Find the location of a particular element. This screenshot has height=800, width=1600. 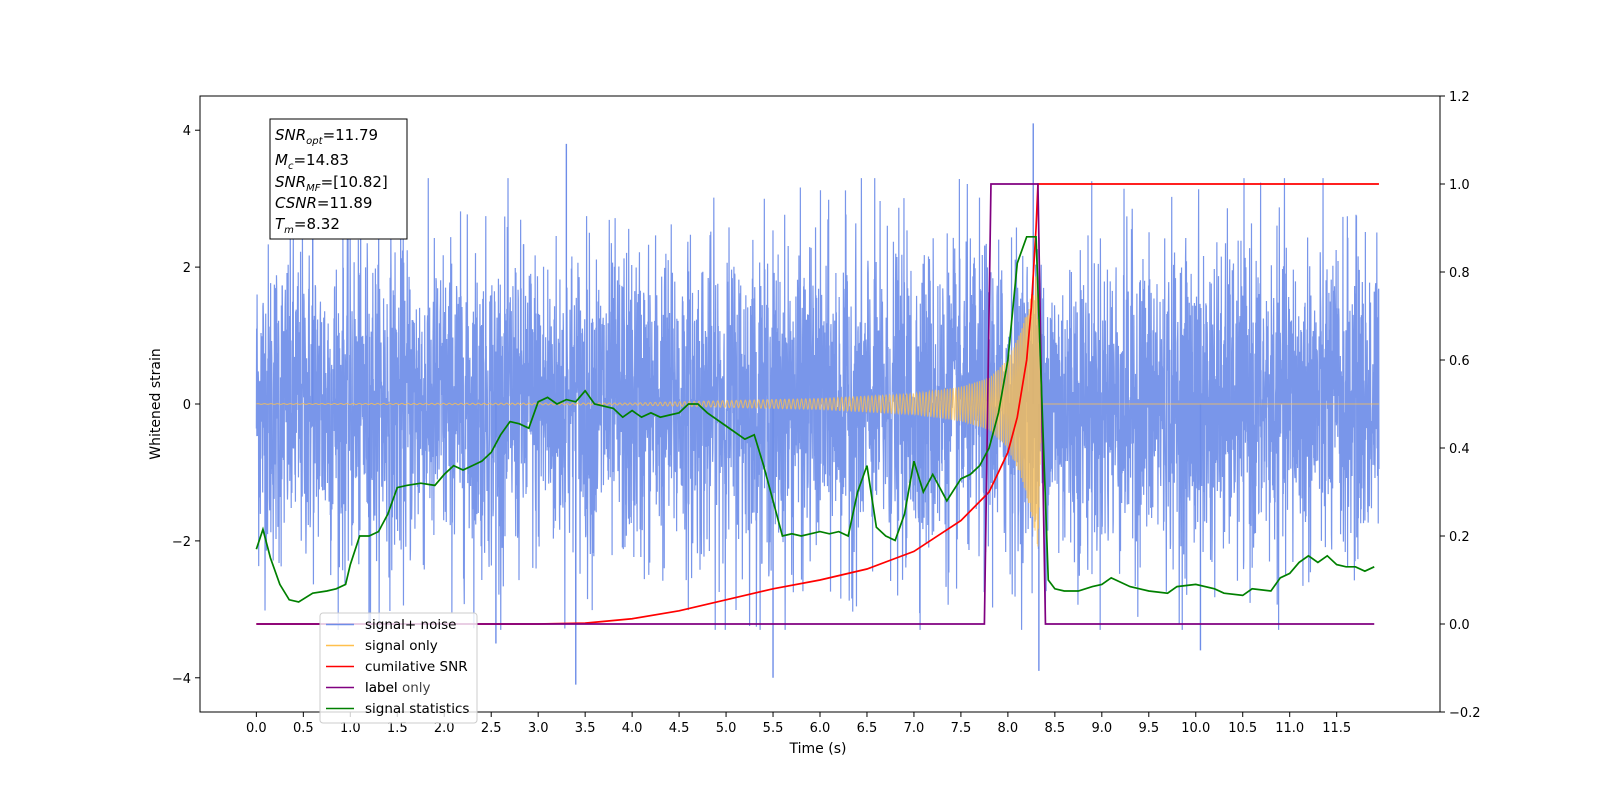

legend-label-label: label is located at coordinates (381, 688).